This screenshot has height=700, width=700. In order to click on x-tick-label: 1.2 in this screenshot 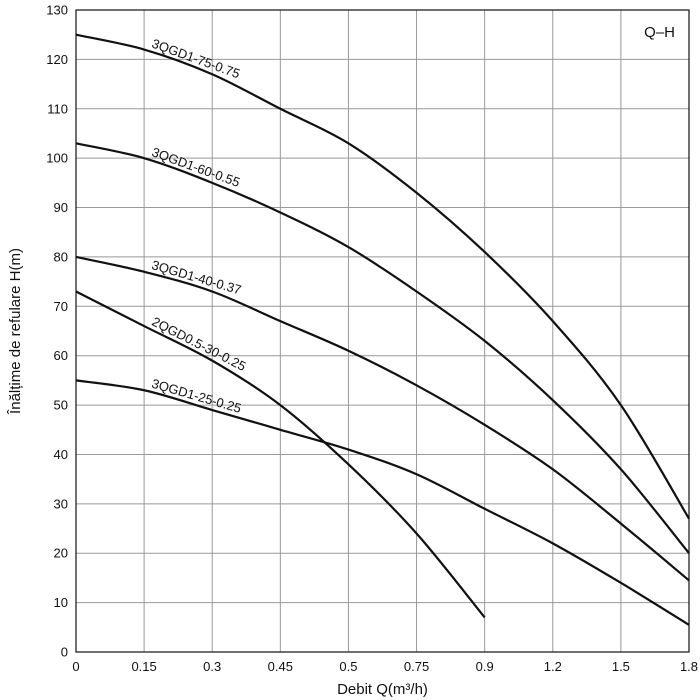, I will do `click(553, 666)`.